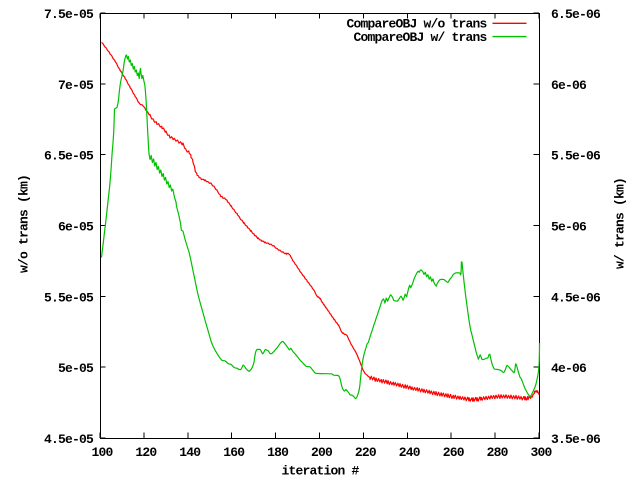 The width and height of the screenshot is (640, 480). Describe the element at coordinates (569, 368) in the screenshot. I see `svg-text: 4e-06` at that location.